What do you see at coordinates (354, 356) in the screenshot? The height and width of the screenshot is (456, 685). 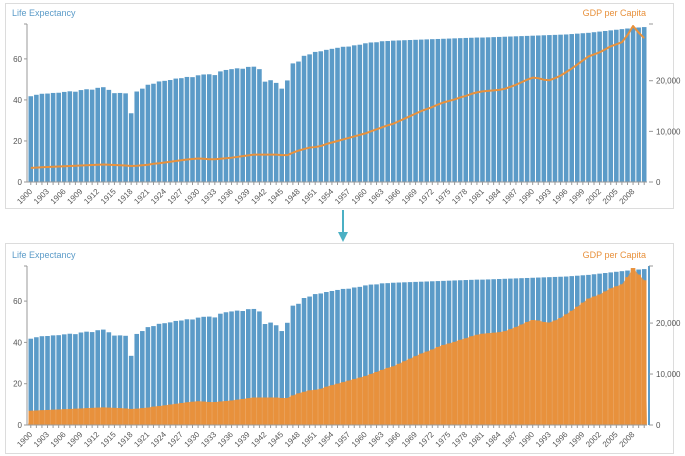 I see `bar-life-1958` at bounding box center [354, 356].